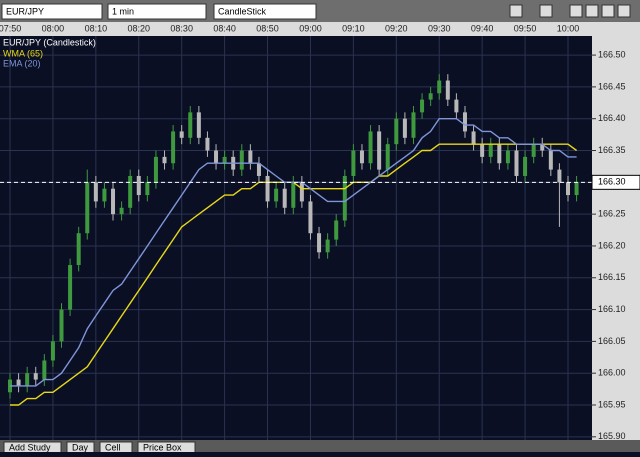  Describe the element at coordinates (612, 373) in the screenshot. I see `y-tick-label: 166.00` at that location.